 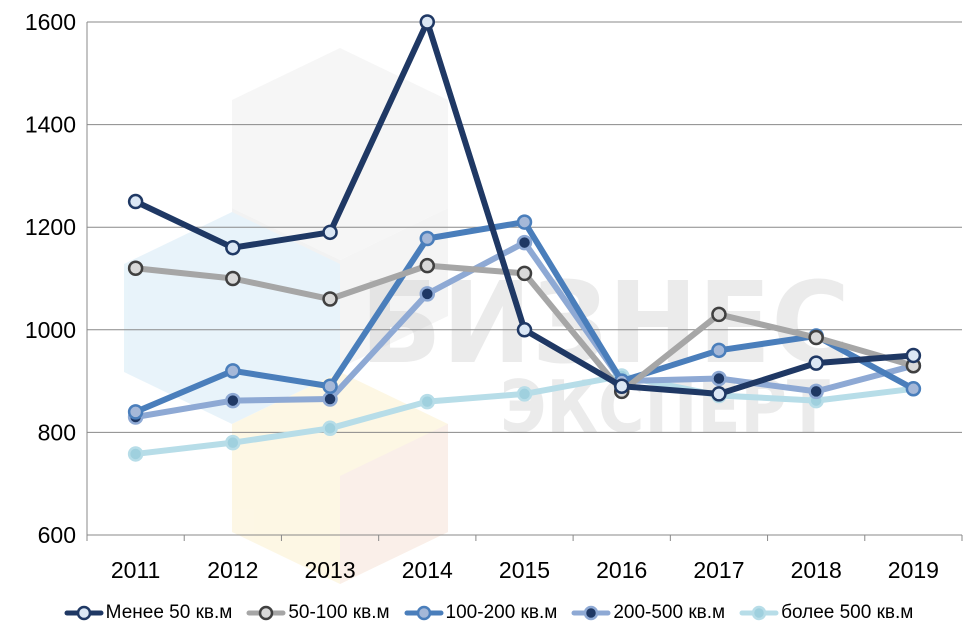 I want to click on legend-item-2: 50-100 кв.м, so click(x=318, y=613).